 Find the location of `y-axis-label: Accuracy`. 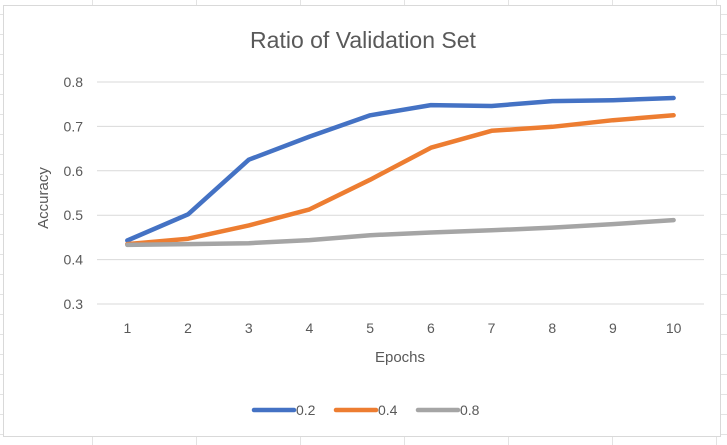

y-axis-label: Accuracy is located at coordinates (43, 198).